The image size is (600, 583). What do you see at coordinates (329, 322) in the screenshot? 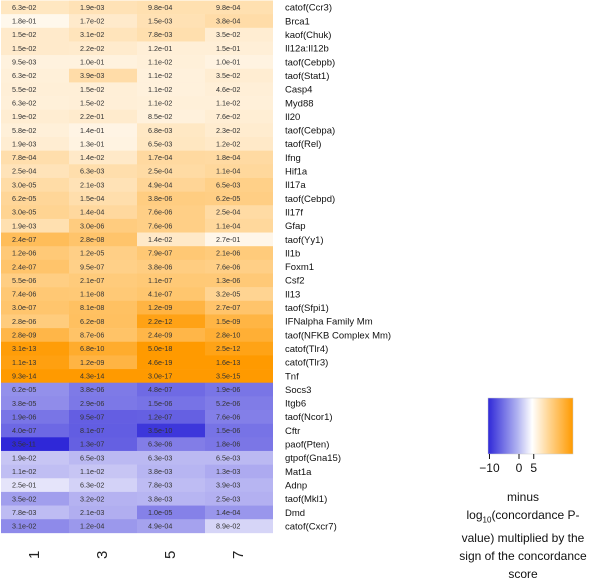
I see `row-label: IFNalpha Family Mm` at bounding box center [329, 322].